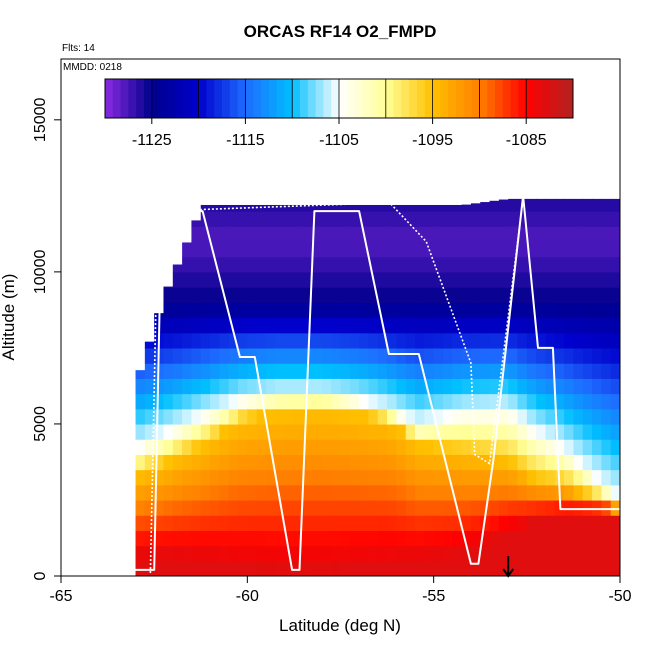  What do you see at coordinates (247, 596) in the screenshot?
I see `x-tick-label: -60` at bounding box center [247, 596].